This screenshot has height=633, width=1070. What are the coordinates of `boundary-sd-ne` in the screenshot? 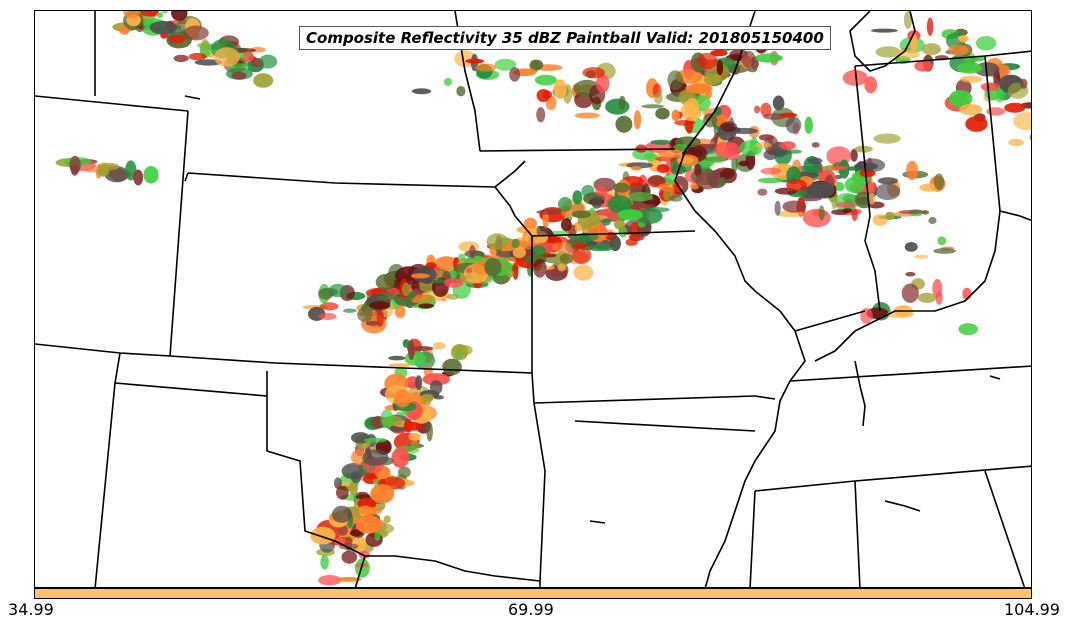 It's located at (186, 177).